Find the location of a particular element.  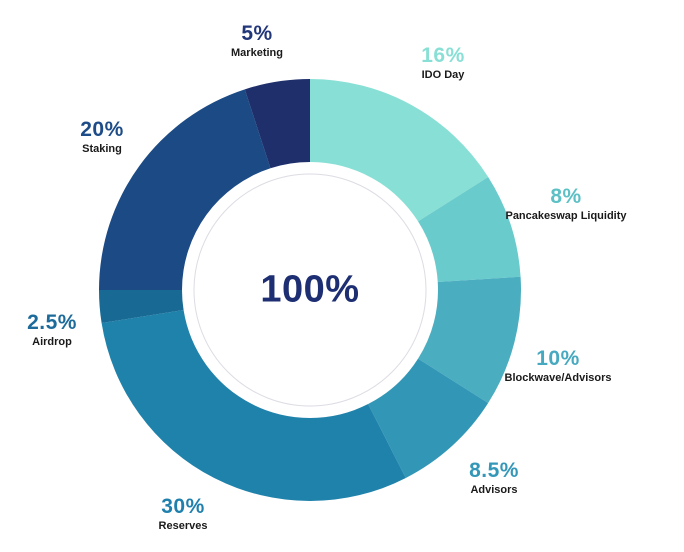

slice-label: 8.5% Advisors is located at coordinates (494, 478).